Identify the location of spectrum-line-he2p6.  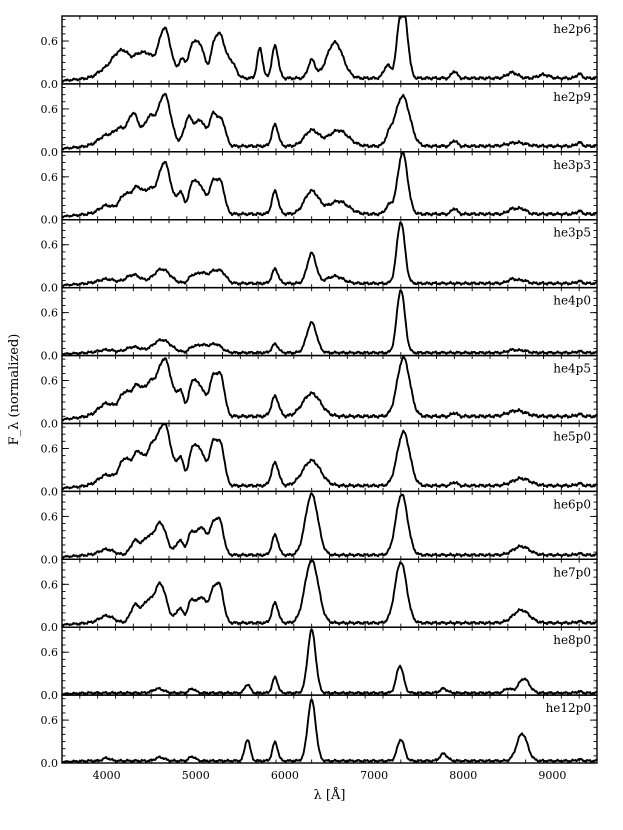
(329, 49).